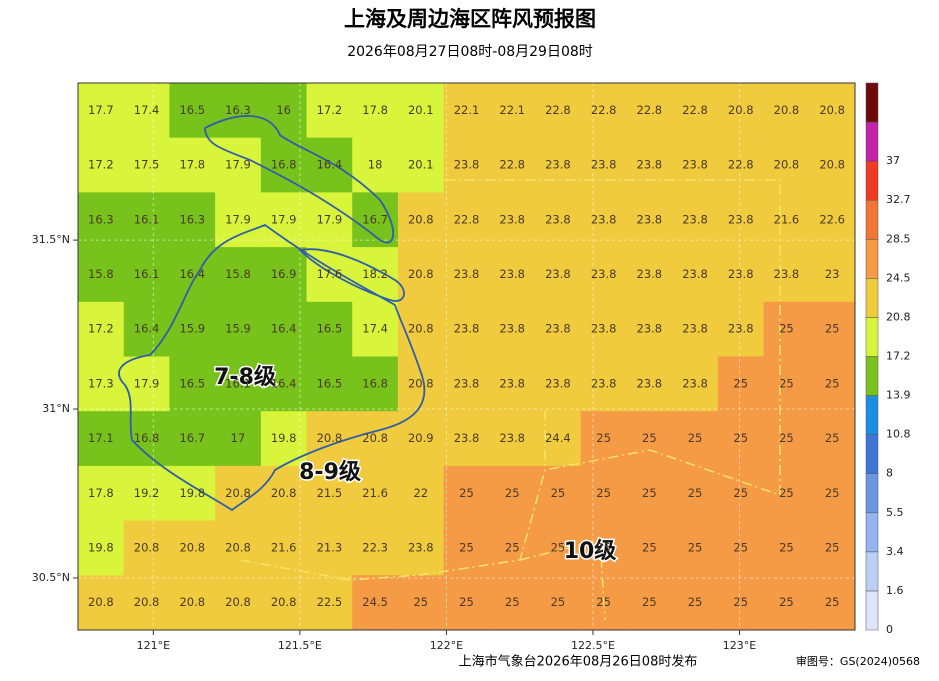 The width and height of the screenshot is (939, 681). What do you see at coordinates (300, 645) in the screenshot?
I see `x-tick-label: 121.5°E` at bounding box center [300, 645].